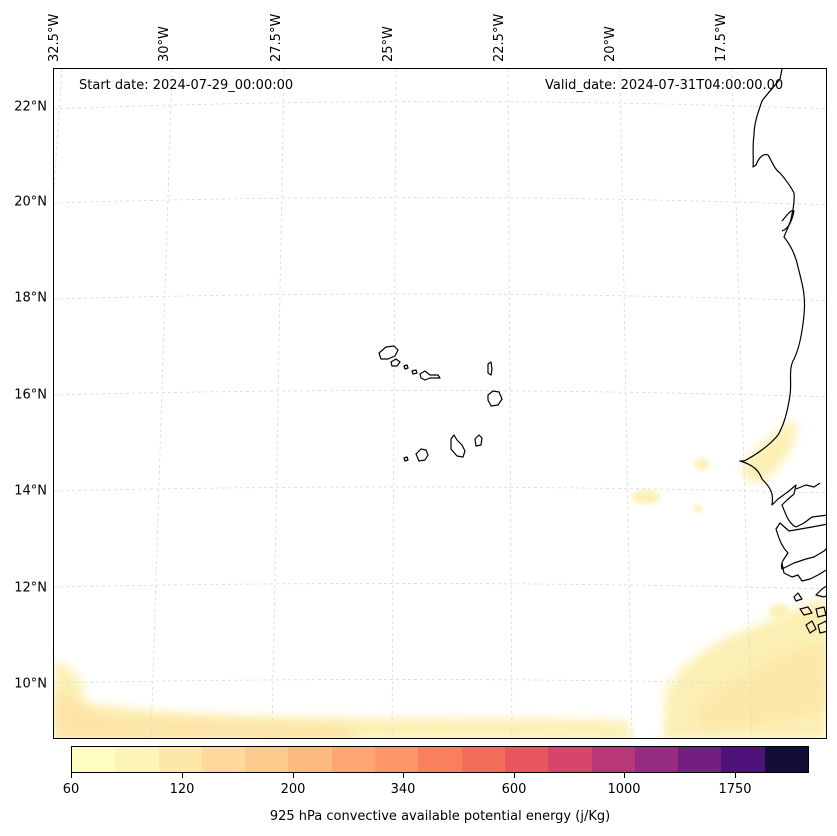 The width and height of the screenshot is (837, 836). I want to click on lat-label-12n: 12°N, so click(30, 588).